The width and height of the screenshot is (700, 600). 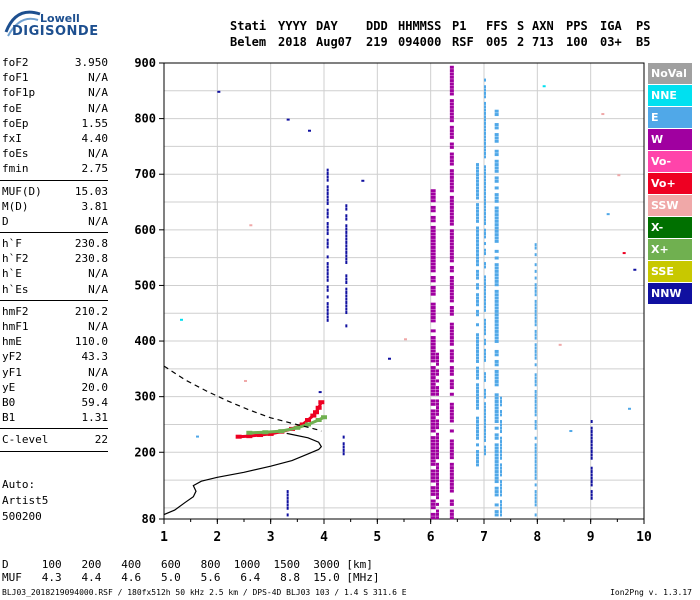 What do you see at coordinates (145, 452) in the screenshot?
I see `y-tick-label: 200` at bounding box center [145, 452].